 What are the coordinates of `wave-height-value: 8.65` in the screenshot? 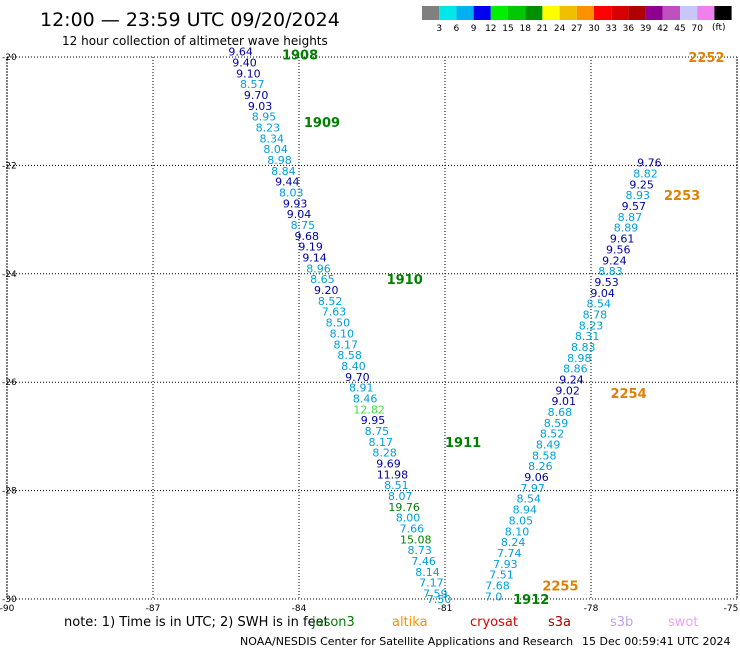 It's located at (322, 279).